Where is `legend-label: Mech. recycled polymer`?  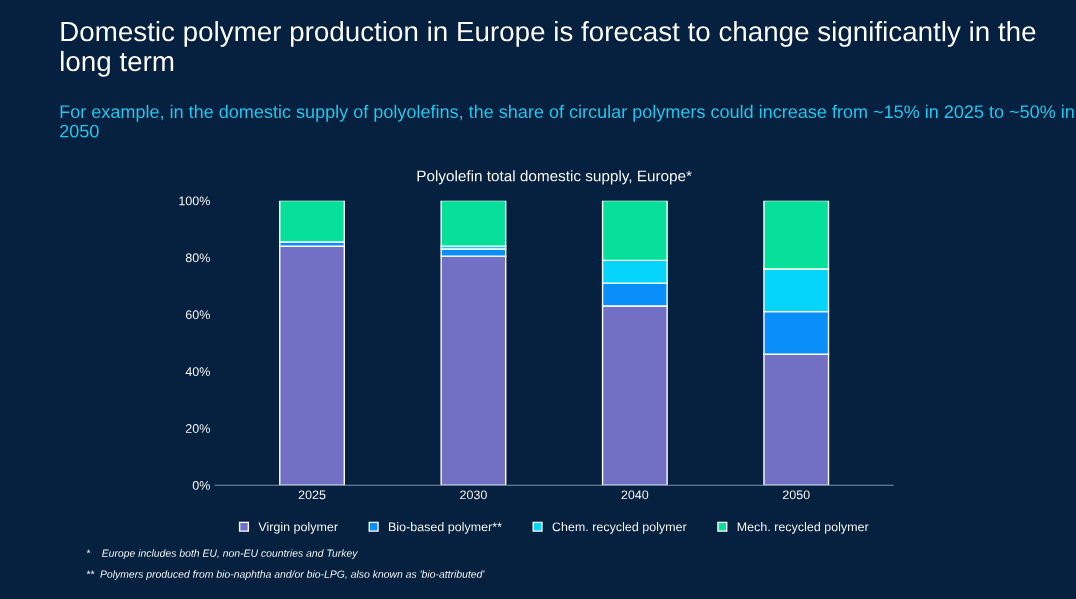 legend-label: Mech. recycled polymer is located at coordinates (803, 528).